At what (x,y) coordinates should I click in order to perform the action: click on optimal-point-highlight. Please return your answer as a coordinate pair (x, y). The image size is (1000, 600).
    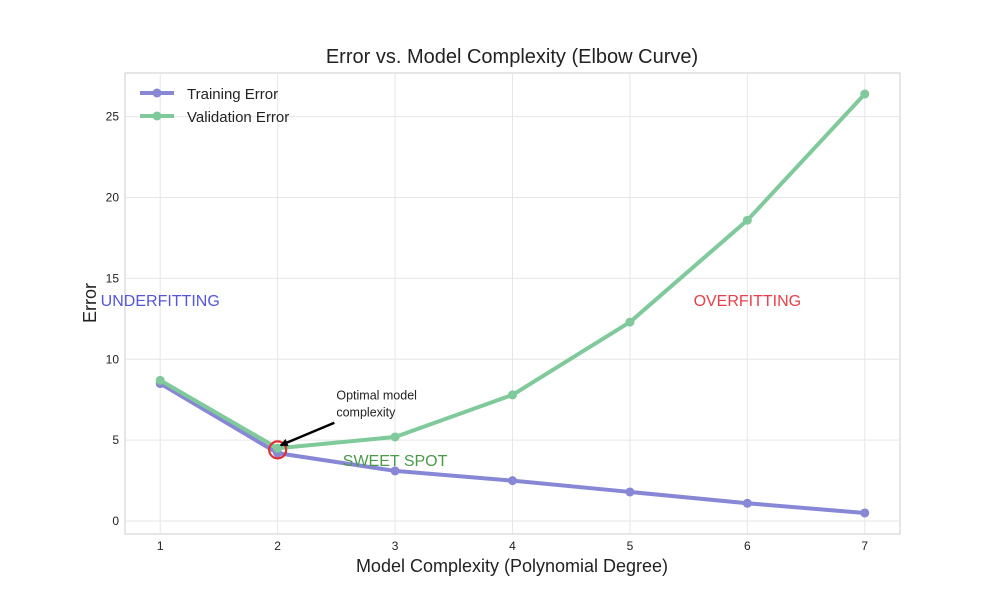
    Looking at the image, I should click on (278, 450).